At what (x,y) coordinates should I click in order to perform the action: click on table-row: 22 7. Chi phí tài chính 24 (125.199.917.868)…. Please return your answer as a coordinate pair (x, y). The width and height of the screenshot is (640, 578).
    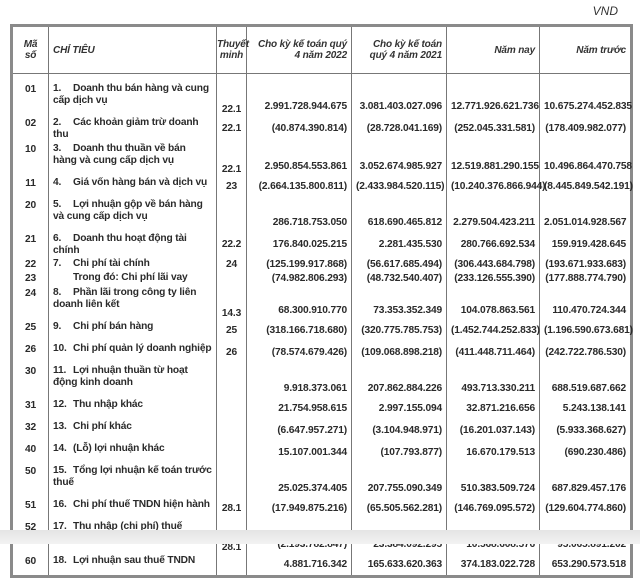
    Looking at the image, I should click on (322, 264).